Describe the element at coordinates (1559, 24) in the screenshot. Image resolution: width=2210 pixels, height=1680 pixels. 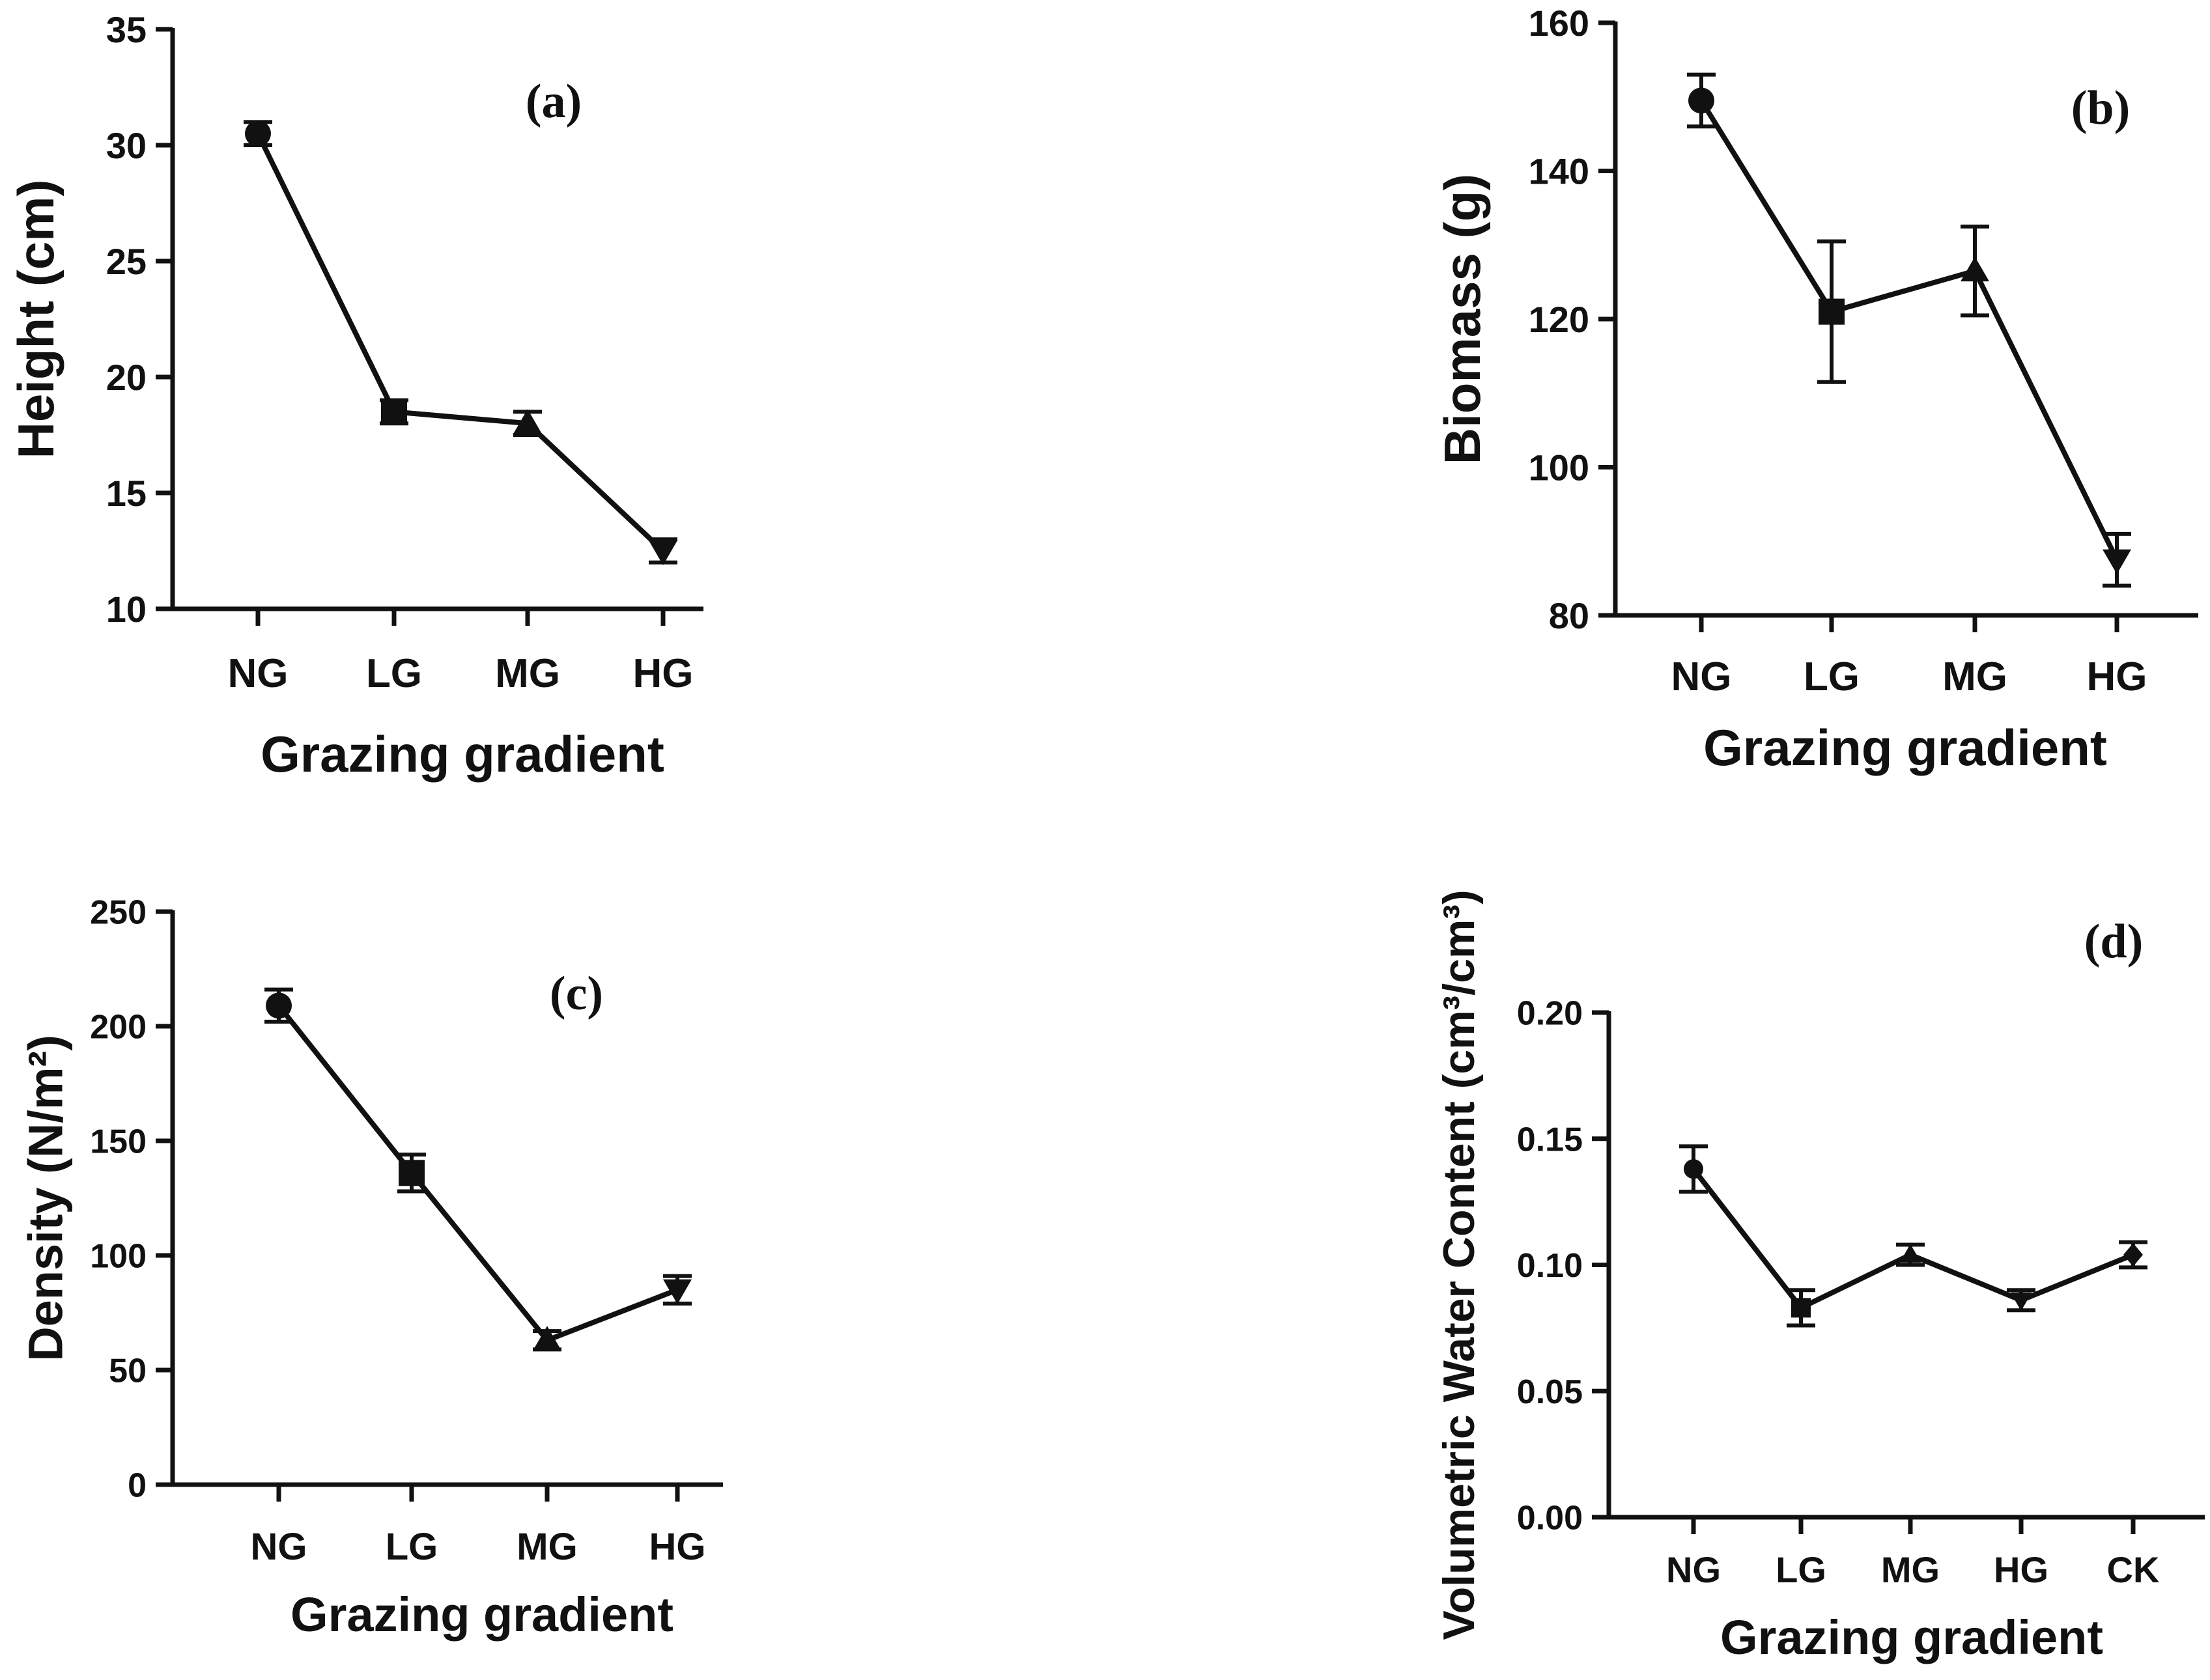
I see `y-tick-label: 160` at that location.